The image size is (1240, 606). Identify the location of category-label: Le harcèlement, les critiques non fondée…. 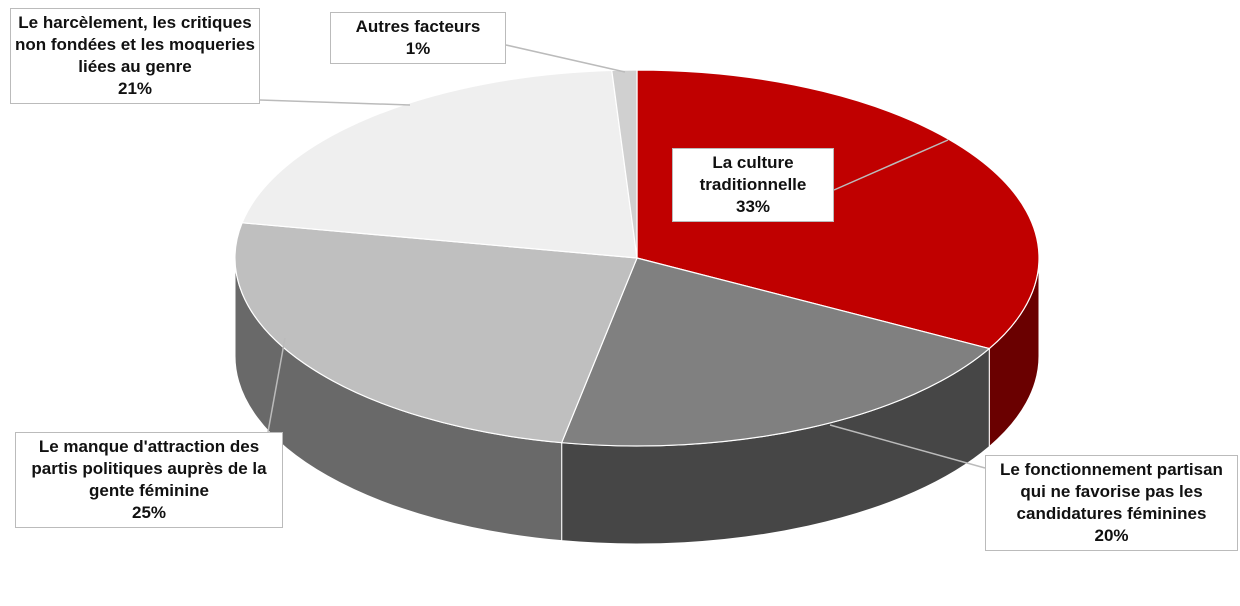
(135, 44).